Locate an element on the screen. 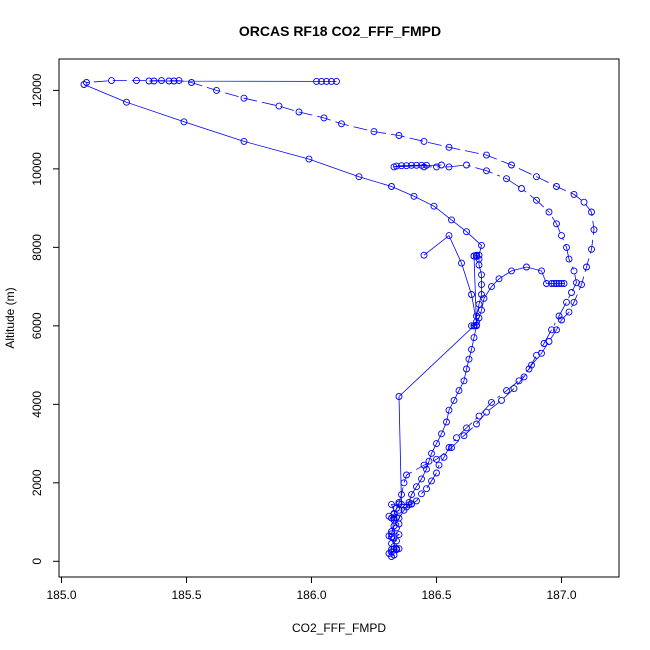  y-tick-label: 4000 is located at coordinates (37, 404).